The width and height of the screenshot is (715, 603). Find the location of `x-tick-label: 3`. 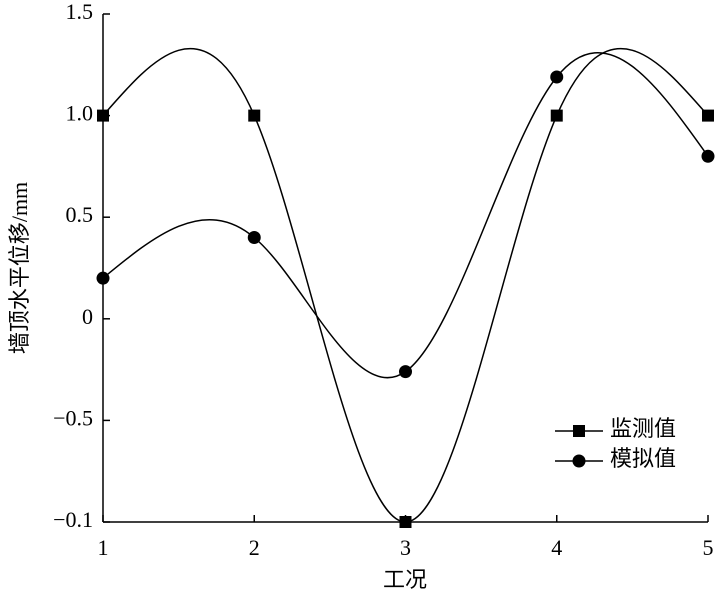

x-tick-label: 3 is located at coordinates (405, 547).